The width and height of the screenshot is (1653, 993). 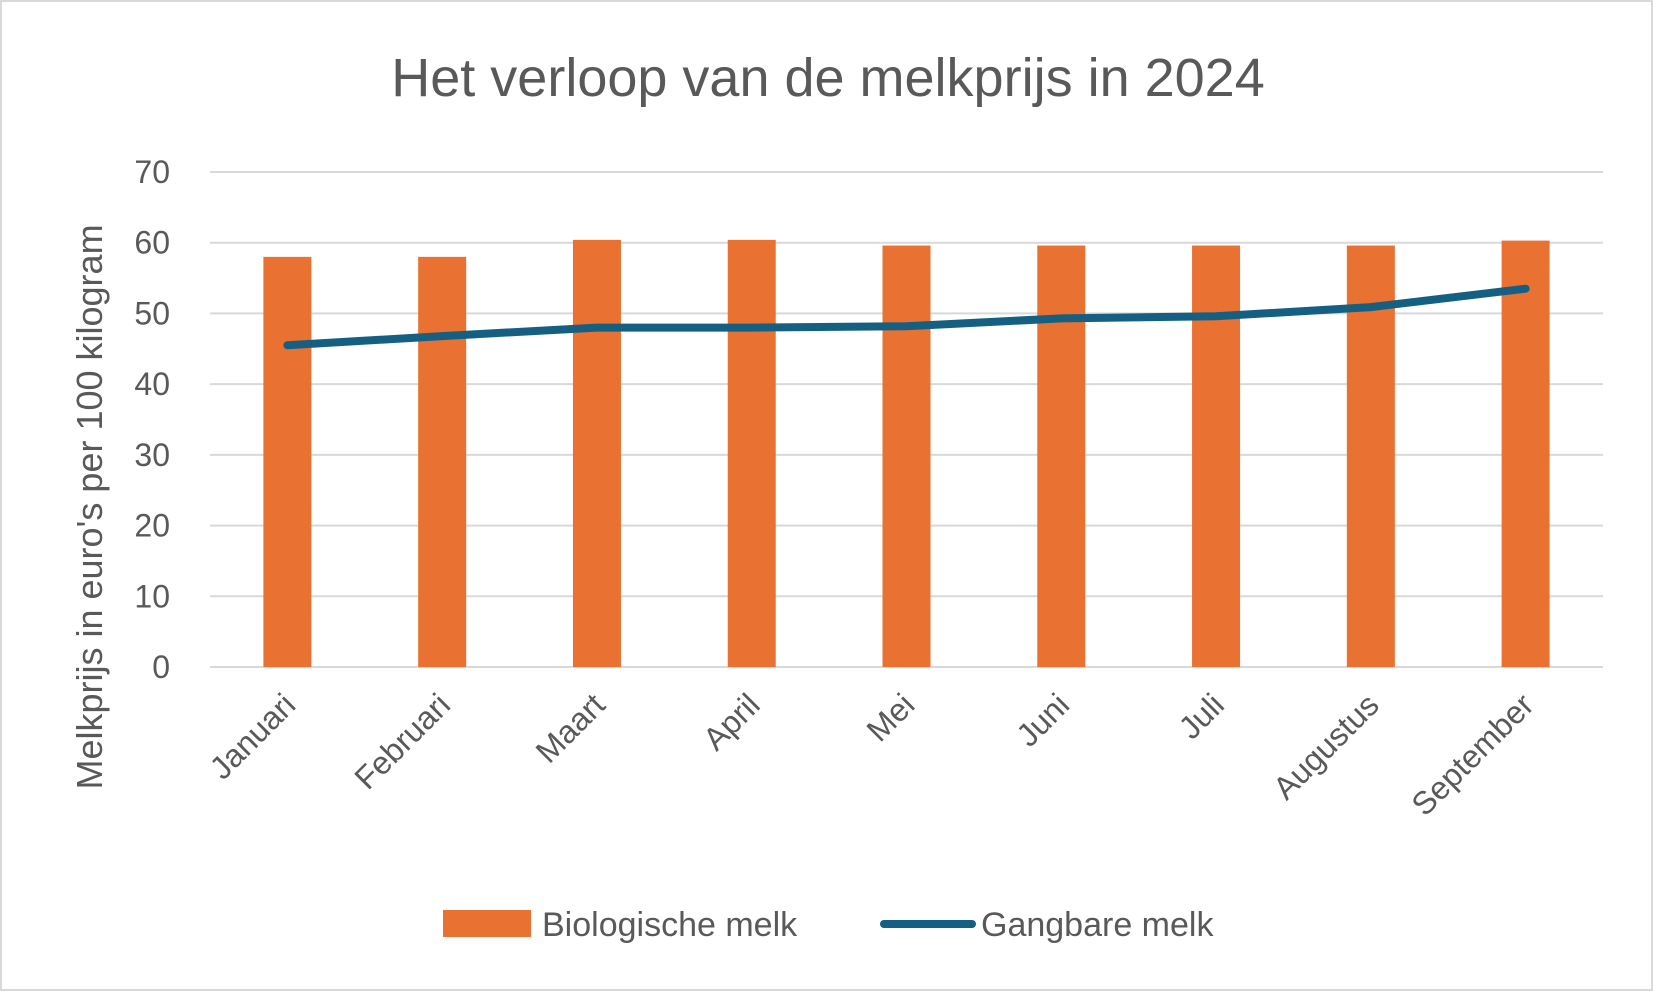 What do you see at coordinates (731, 721) in the screenshot?
I see `x-tick-label: April` at bounding box center [731, 721].